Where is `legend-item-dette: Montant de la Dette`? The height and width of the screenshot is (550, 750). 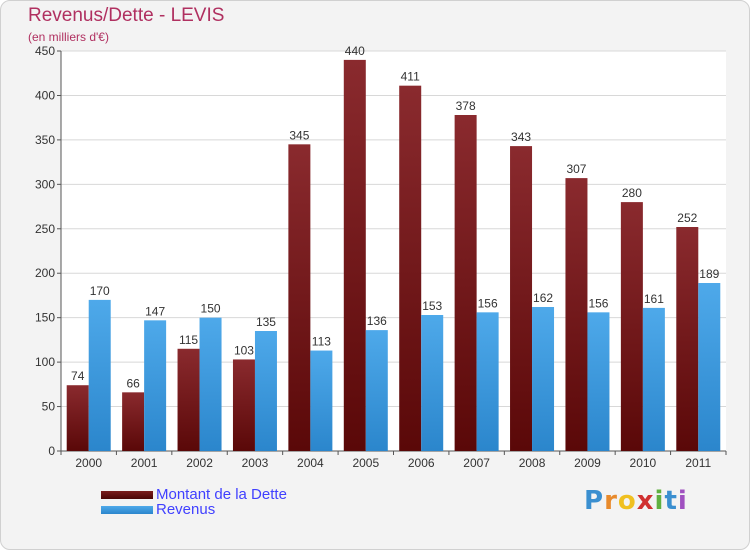
legend-item-dette: Montant de la Dette is located at coordinates (231, 494).